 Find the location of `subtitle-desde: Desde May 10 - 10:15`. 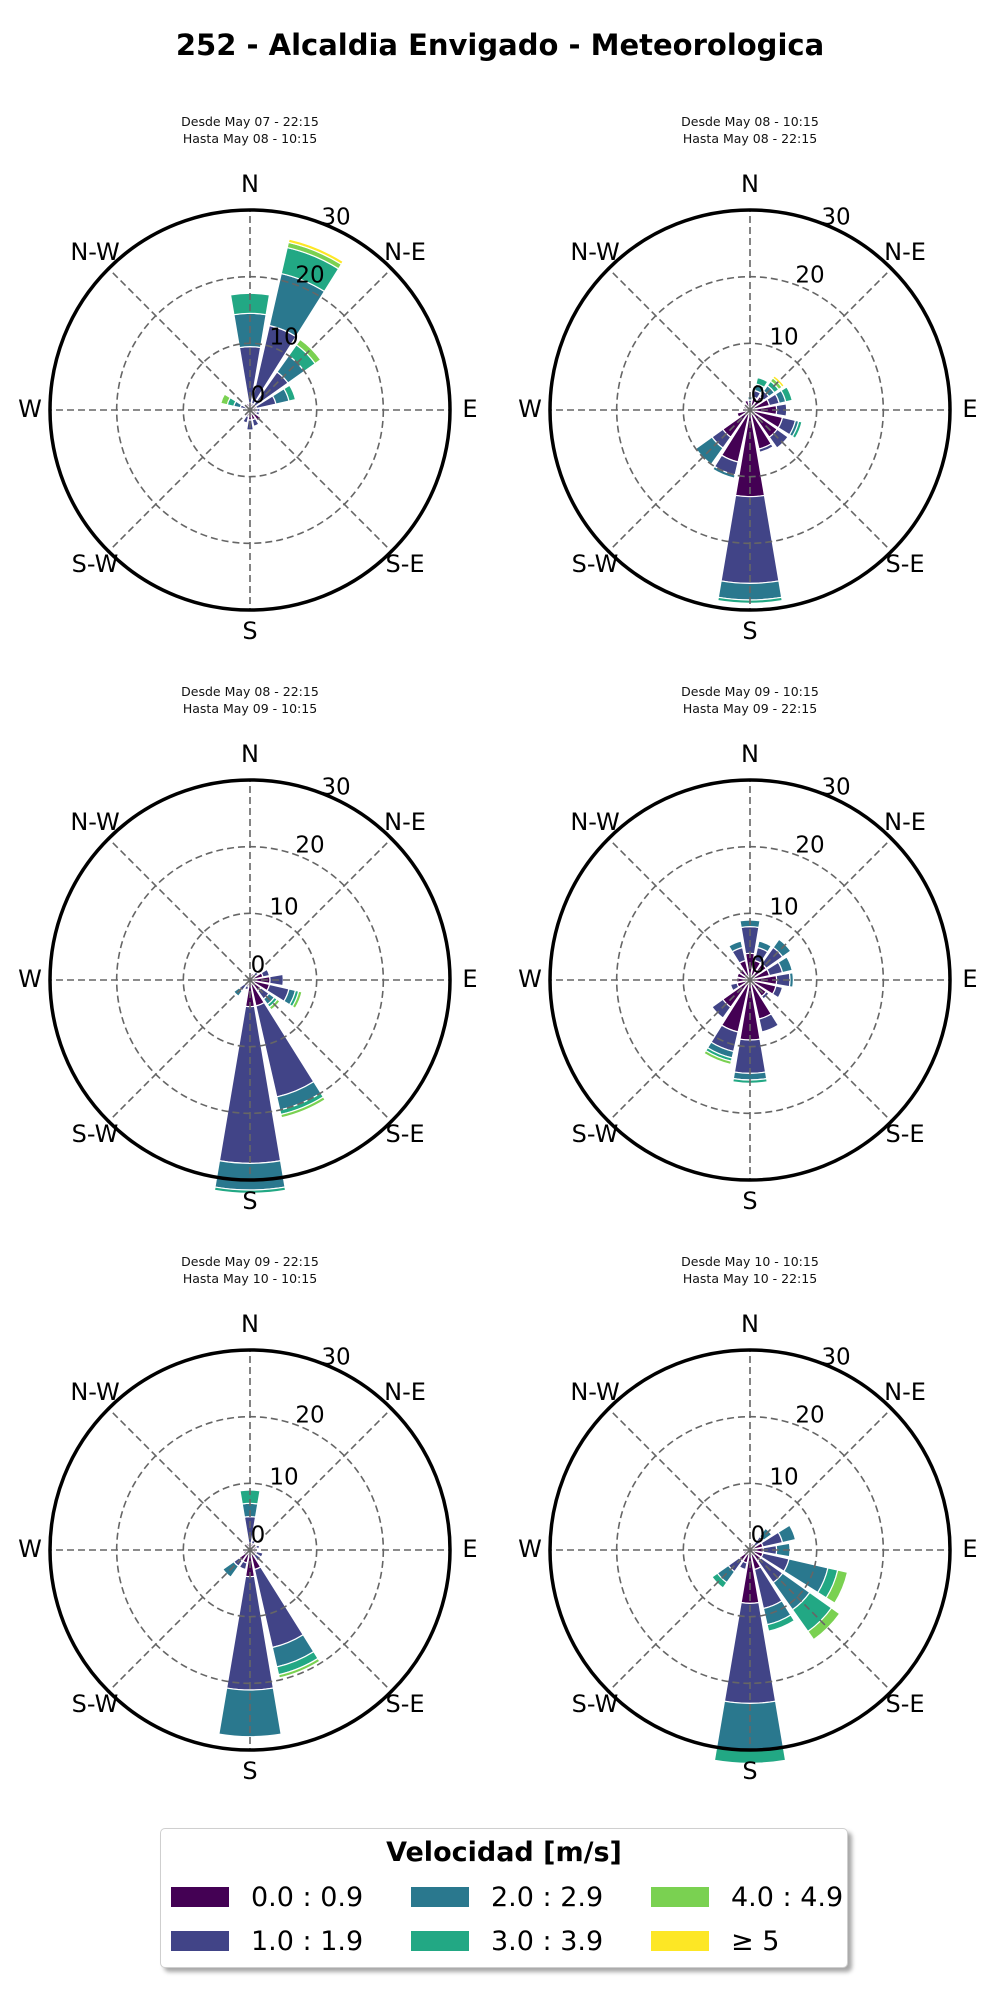

subtitle-desde: Desde May 10 - 10:15 is located at coordinates (750, 1261).